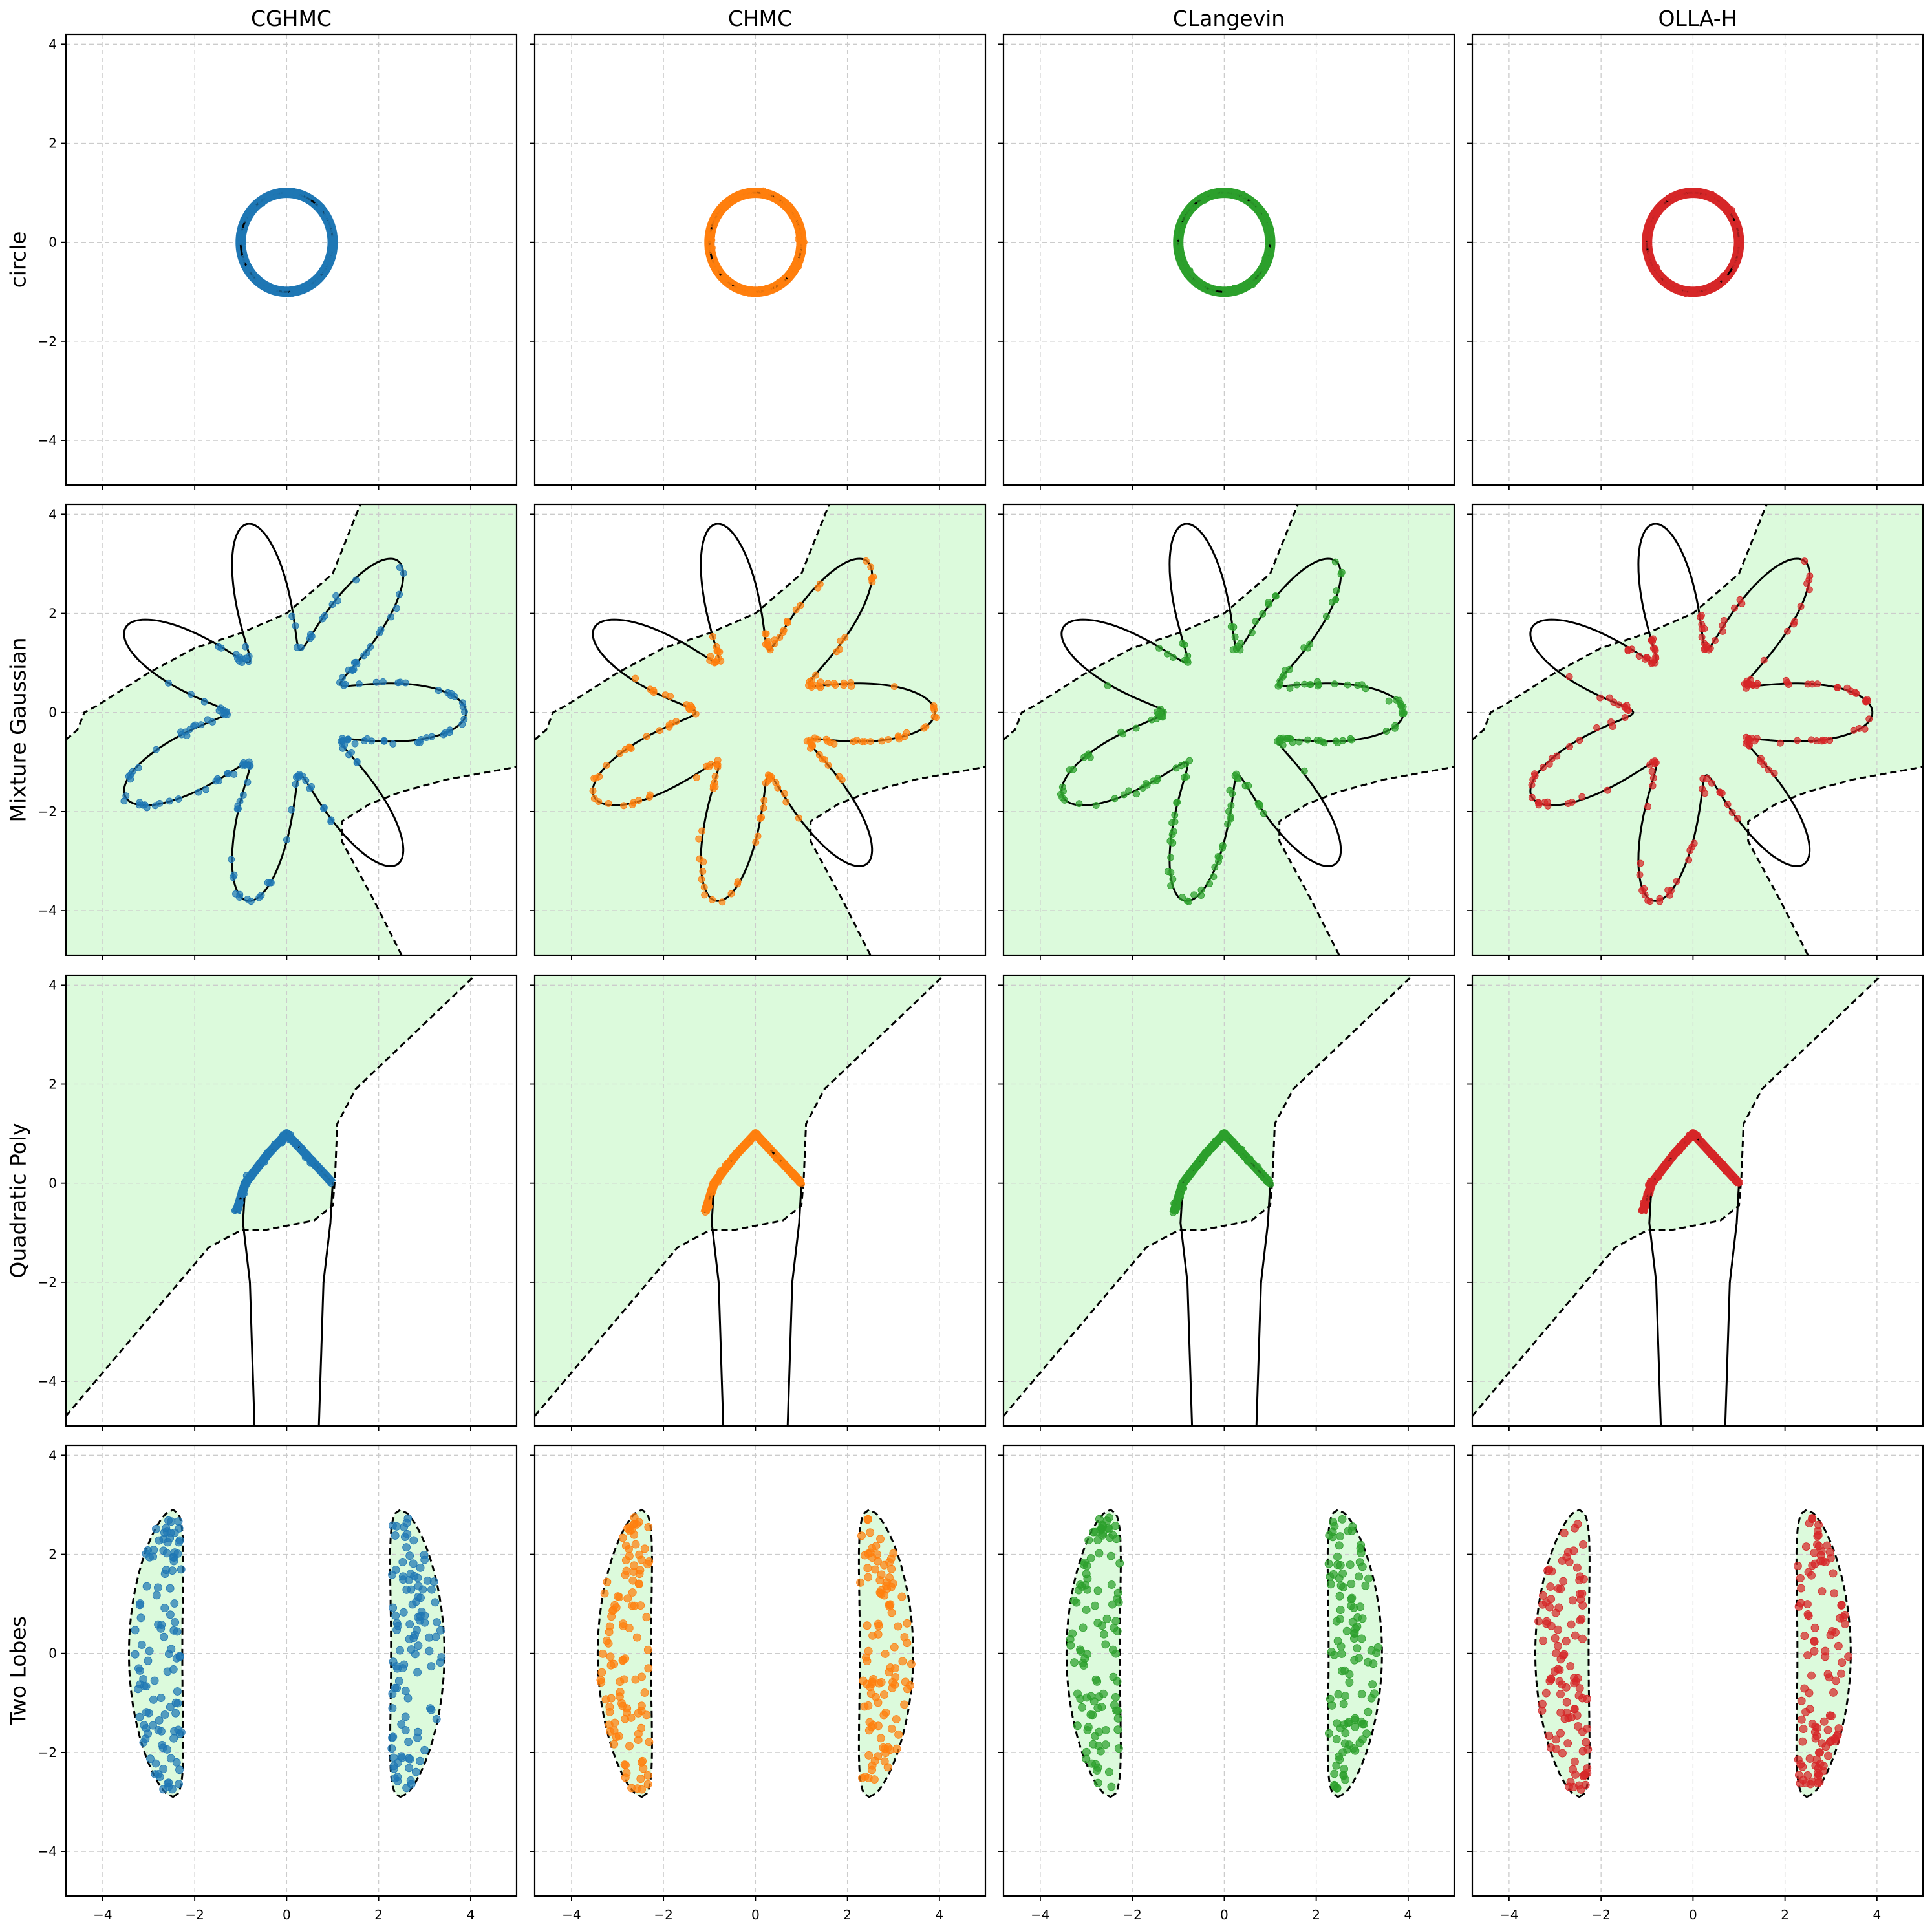  What do you see at coordinates (1600, 1915) in the screenshot?
I see `x-tick-label: −2` at bounding box center [1600, 1915].